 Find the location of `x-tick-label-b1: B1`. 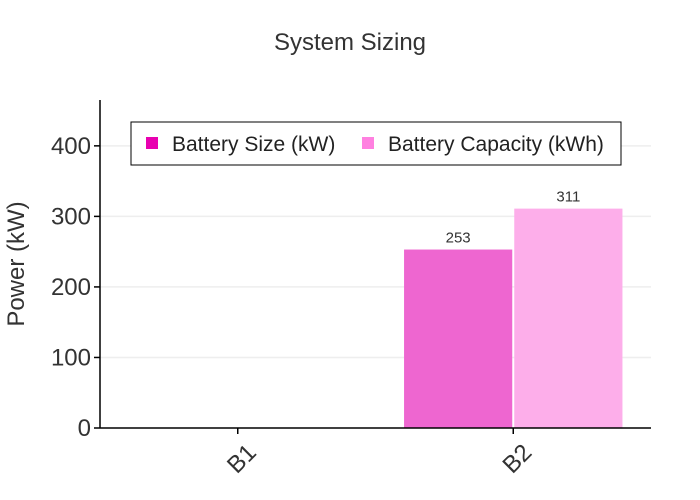

x-tick-label-b1: B1 is located at coordinates (242, 459).